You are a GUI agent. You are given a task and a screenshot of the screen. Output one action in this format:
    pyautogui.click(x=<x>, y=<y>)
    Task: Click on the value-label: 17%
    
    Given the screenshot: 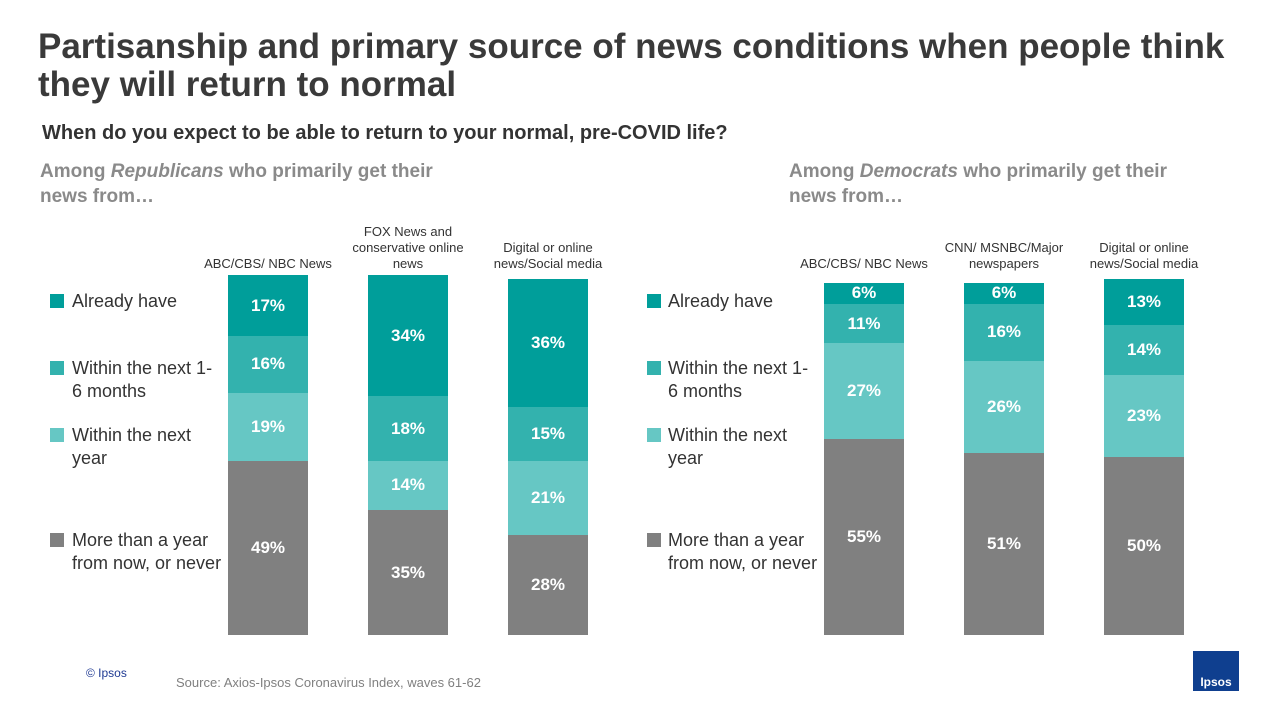 What is the action you would take?
    pyautogui.click(x=268, y=305)
    